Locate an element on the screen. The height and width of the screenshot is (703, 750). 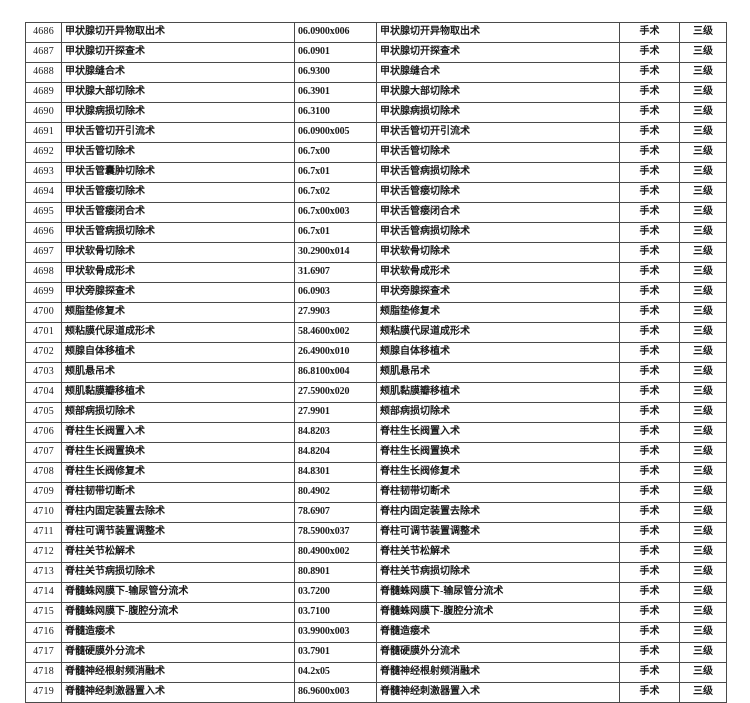
table-row: 4717 脊髓硬膜外分流术 03.7901 脊髓硬膜外分流术 手术 三级 is located at coordinates (376, 652).